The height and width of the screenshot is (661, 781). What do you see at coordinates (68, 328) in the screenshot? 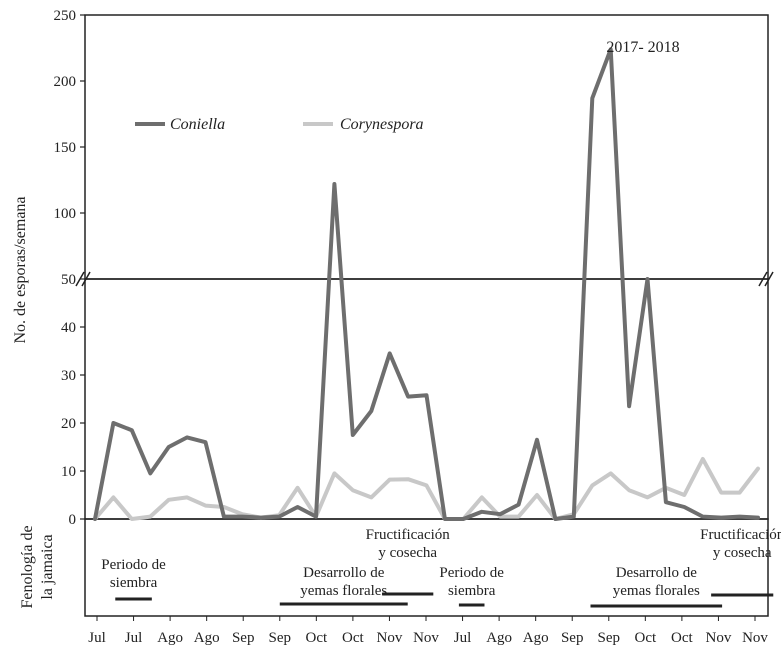
I see `y-tick-label: 40` at bounding box center [68, 328].